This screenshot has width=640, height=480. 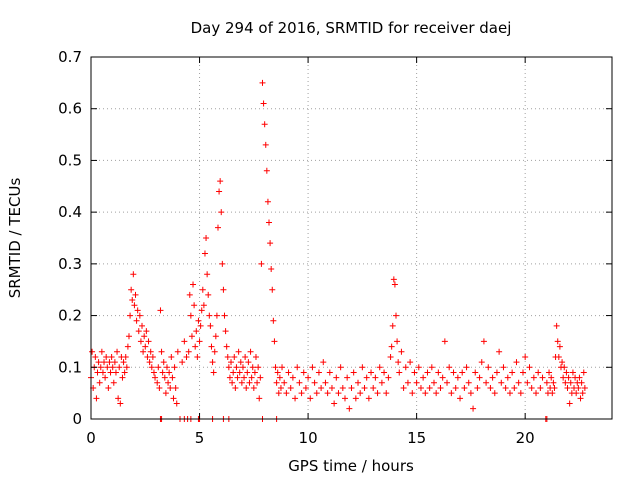 I want to click on y-axis-label: SRMTID / TECUs, so click(x=15, y=238).